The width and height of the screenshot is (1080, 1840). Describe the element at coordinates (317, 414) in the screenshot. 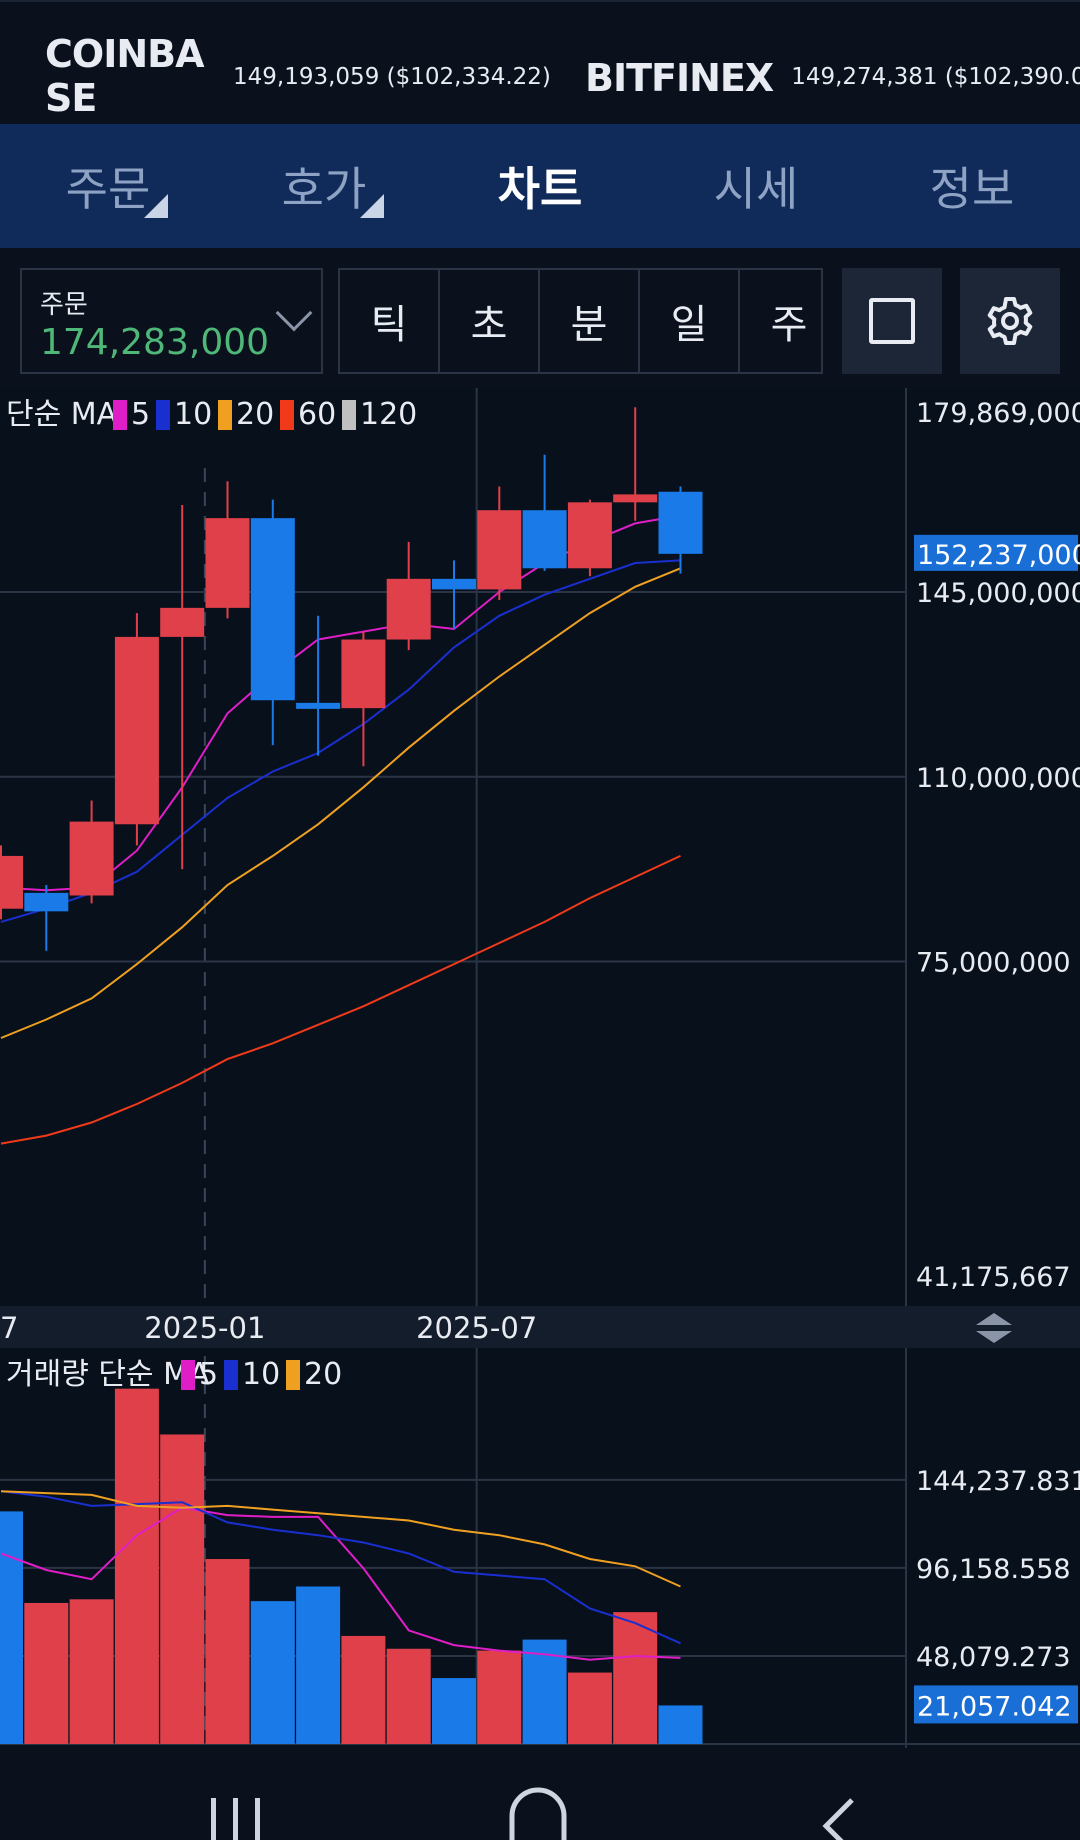

I see `price-legend-label: 60` at that location.